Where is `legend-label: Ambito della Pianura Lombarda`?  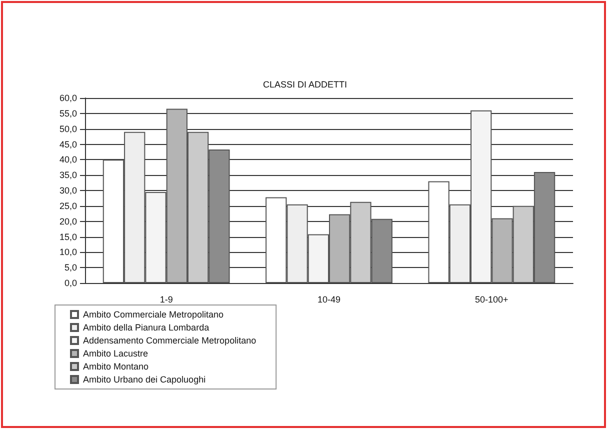
legend-label: Ambito della Pianura Lombarda is located at coordinates (146, 327).